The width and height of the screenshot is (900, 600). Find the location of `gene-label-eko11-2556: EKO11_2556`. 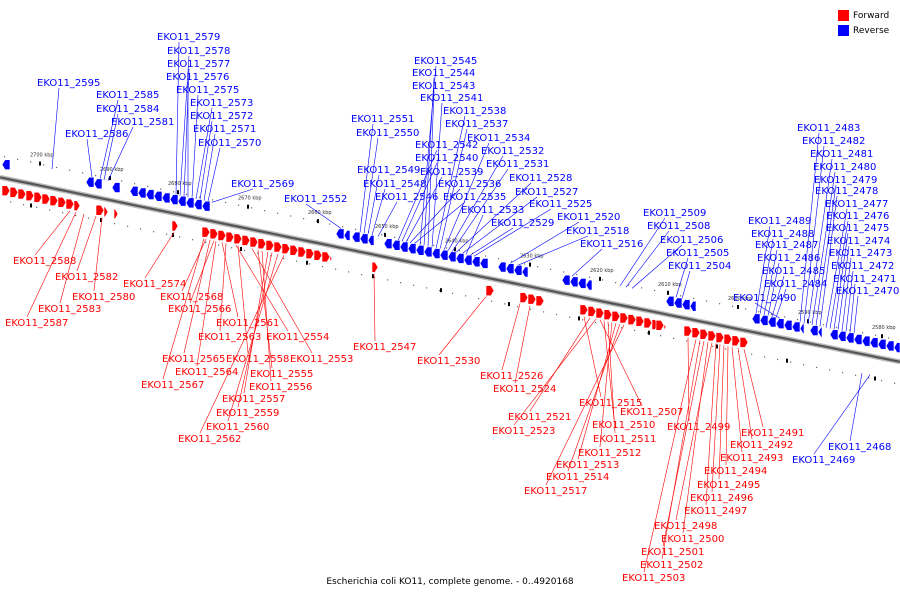

gene-label-eko11-2556: EKO11_2556 is located at coordinates (280, 387).